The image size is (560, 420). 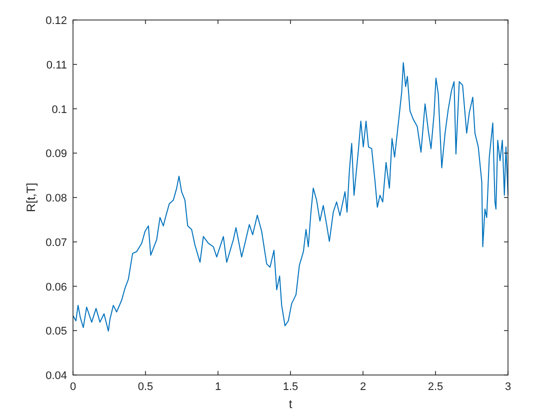 I want to click on x-tick-label: 1, so click(x=218, y=387).